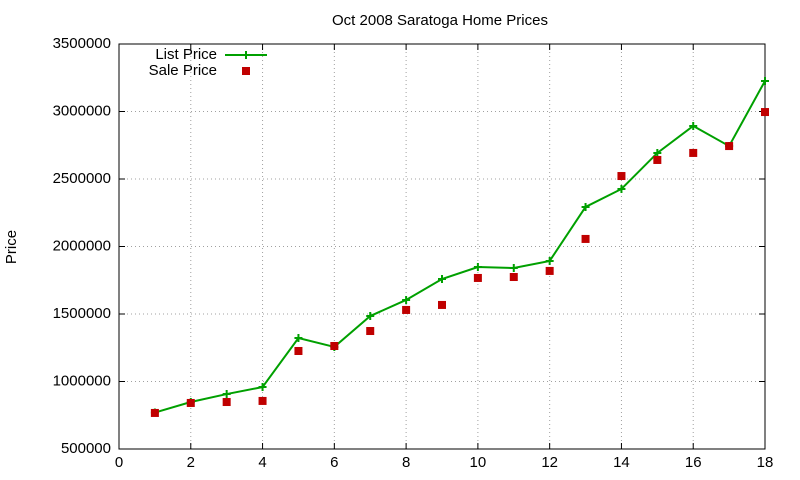 Image resolution: width=800 pixels, height=480 pixels. Describe the element at coordinates (334, 462) in the screenshot. I see `x-tick-label: 6` at that location.